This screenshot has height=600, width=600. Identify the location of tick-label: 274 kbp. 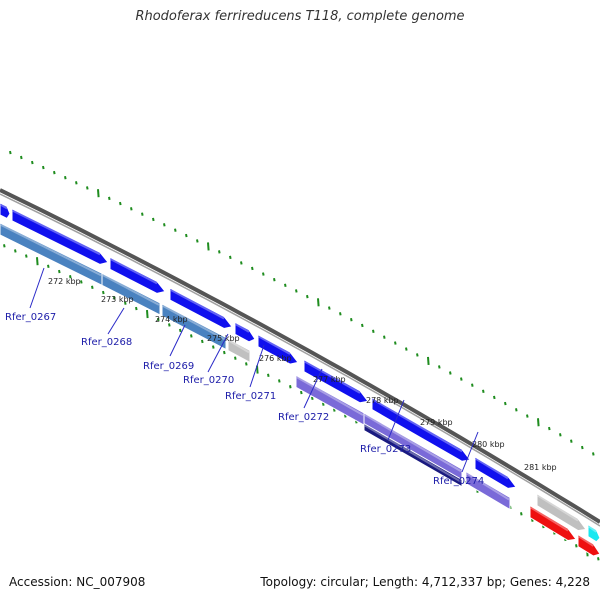
(171, 319).